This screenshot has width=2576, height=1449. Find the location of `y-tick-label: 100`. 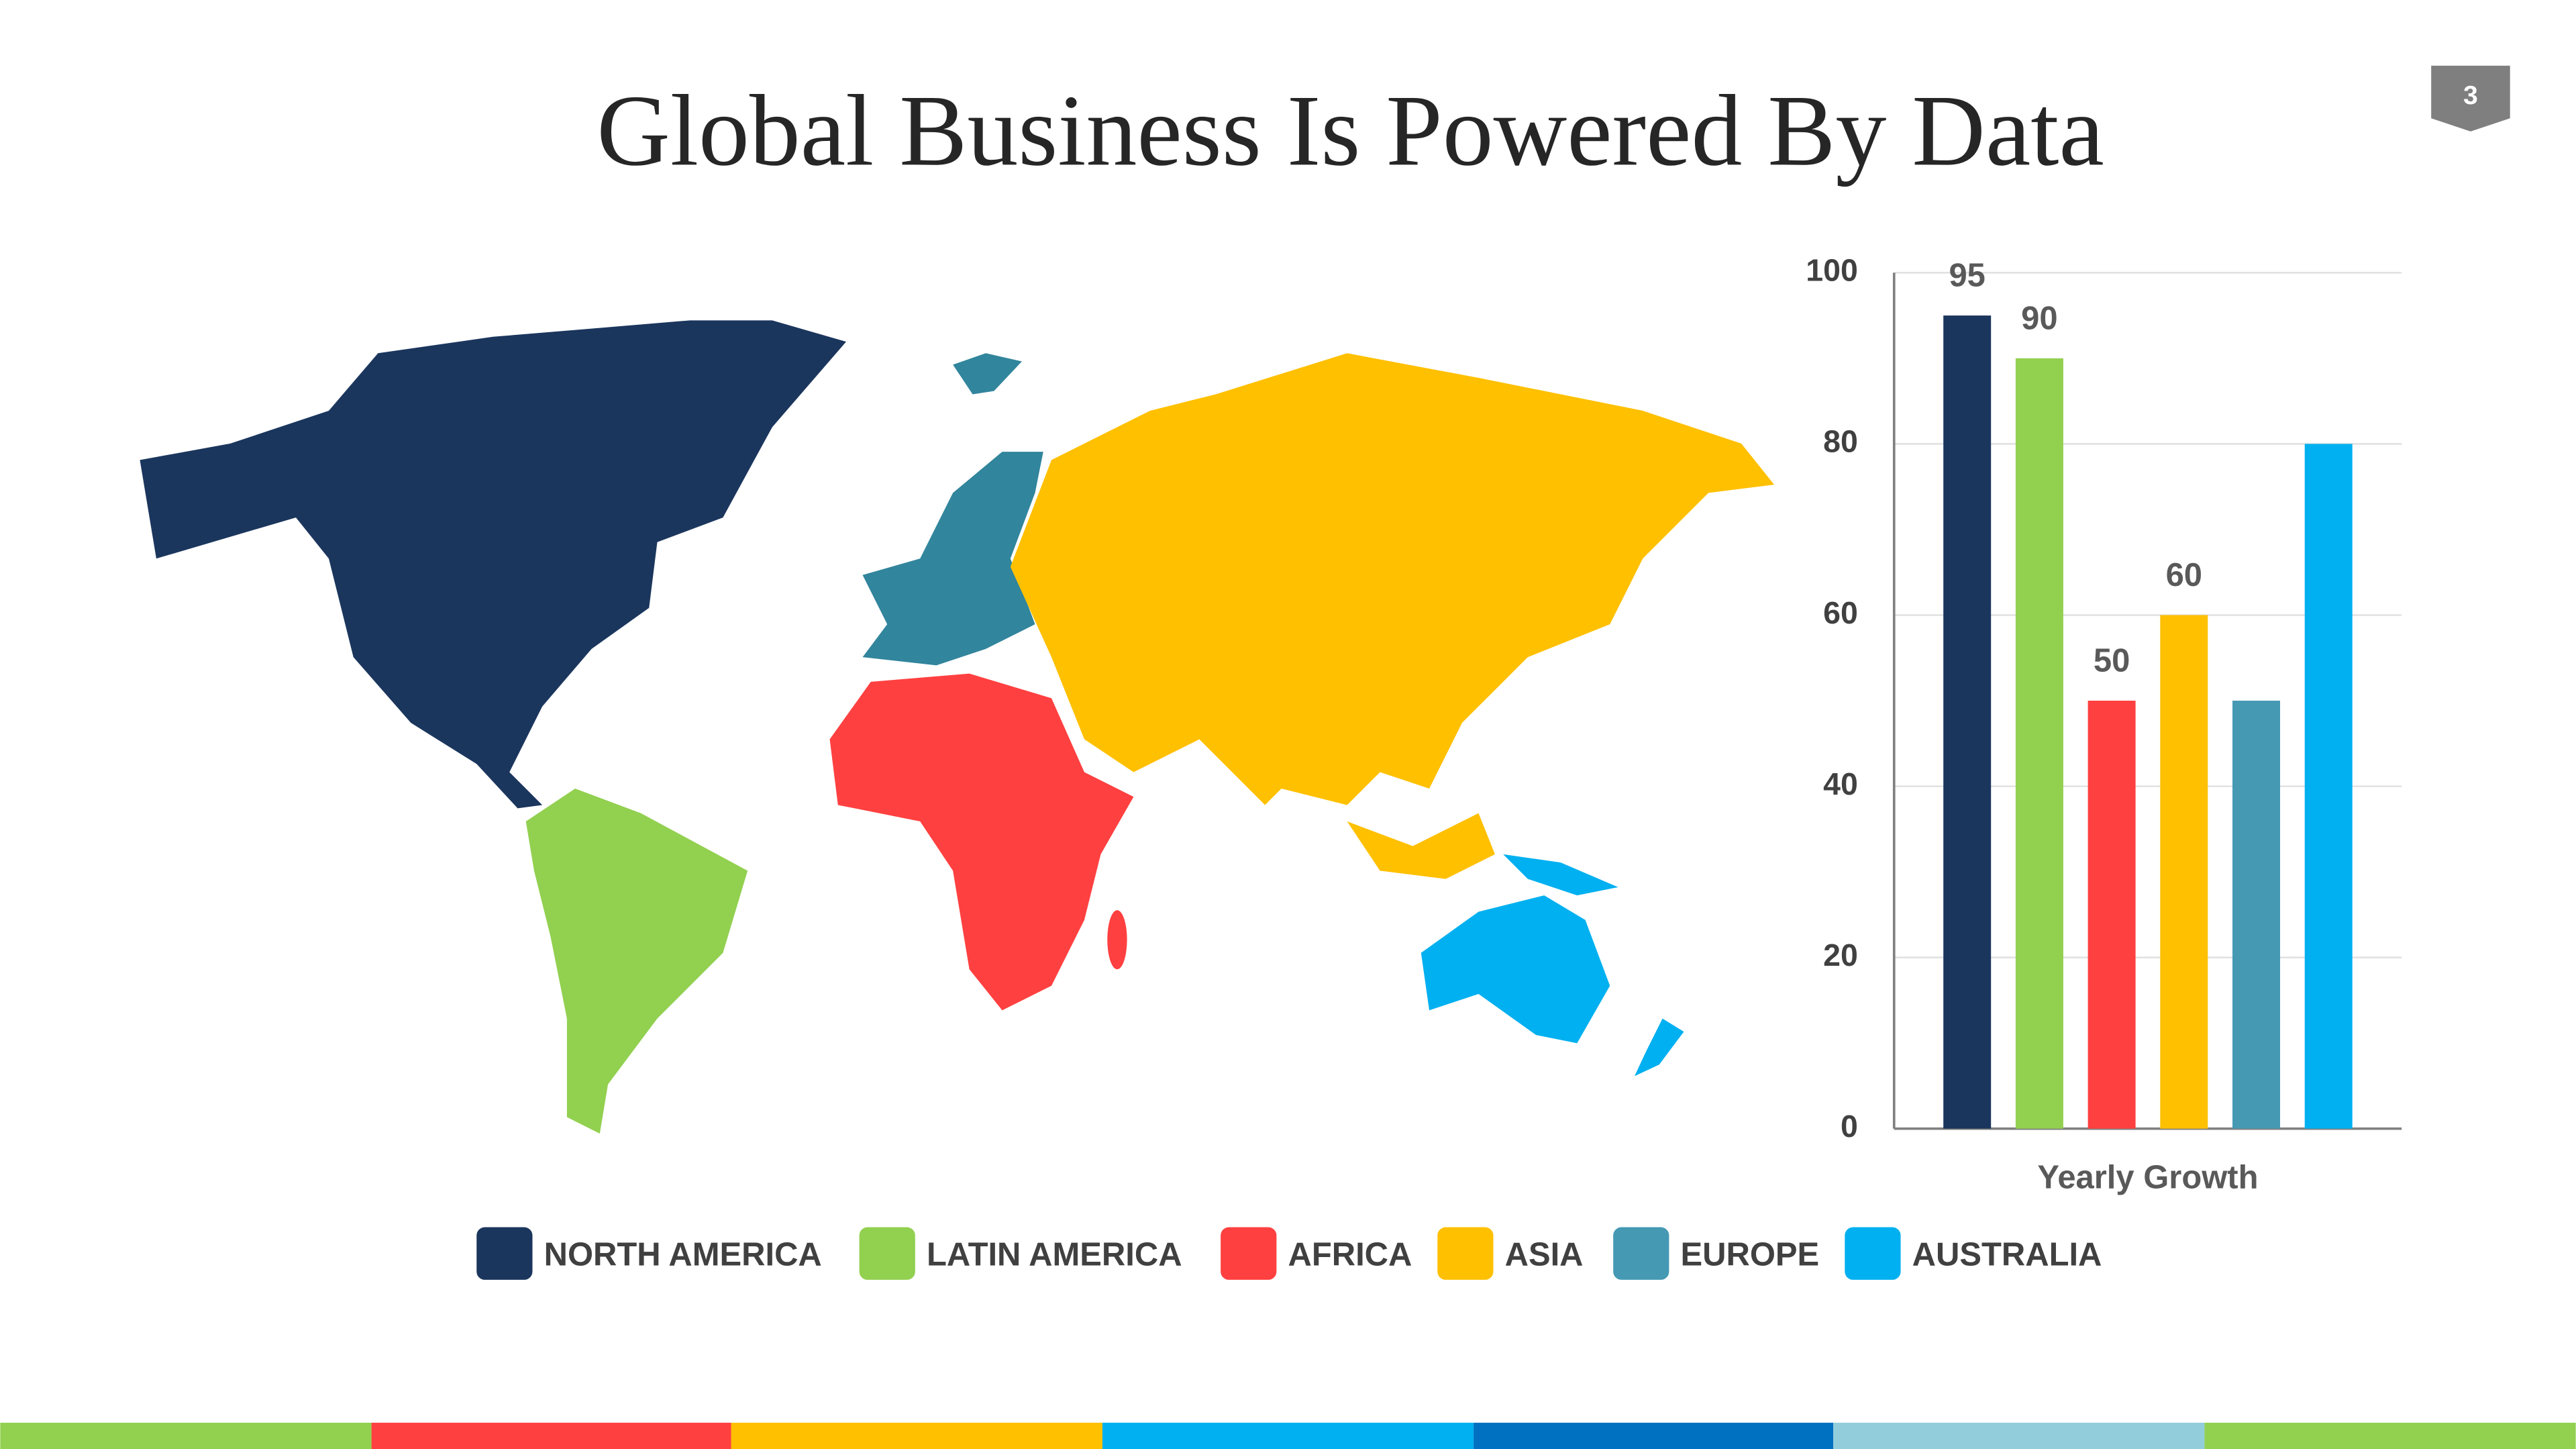

y-tick-label: 100 is located at coordinates (1832, 270).